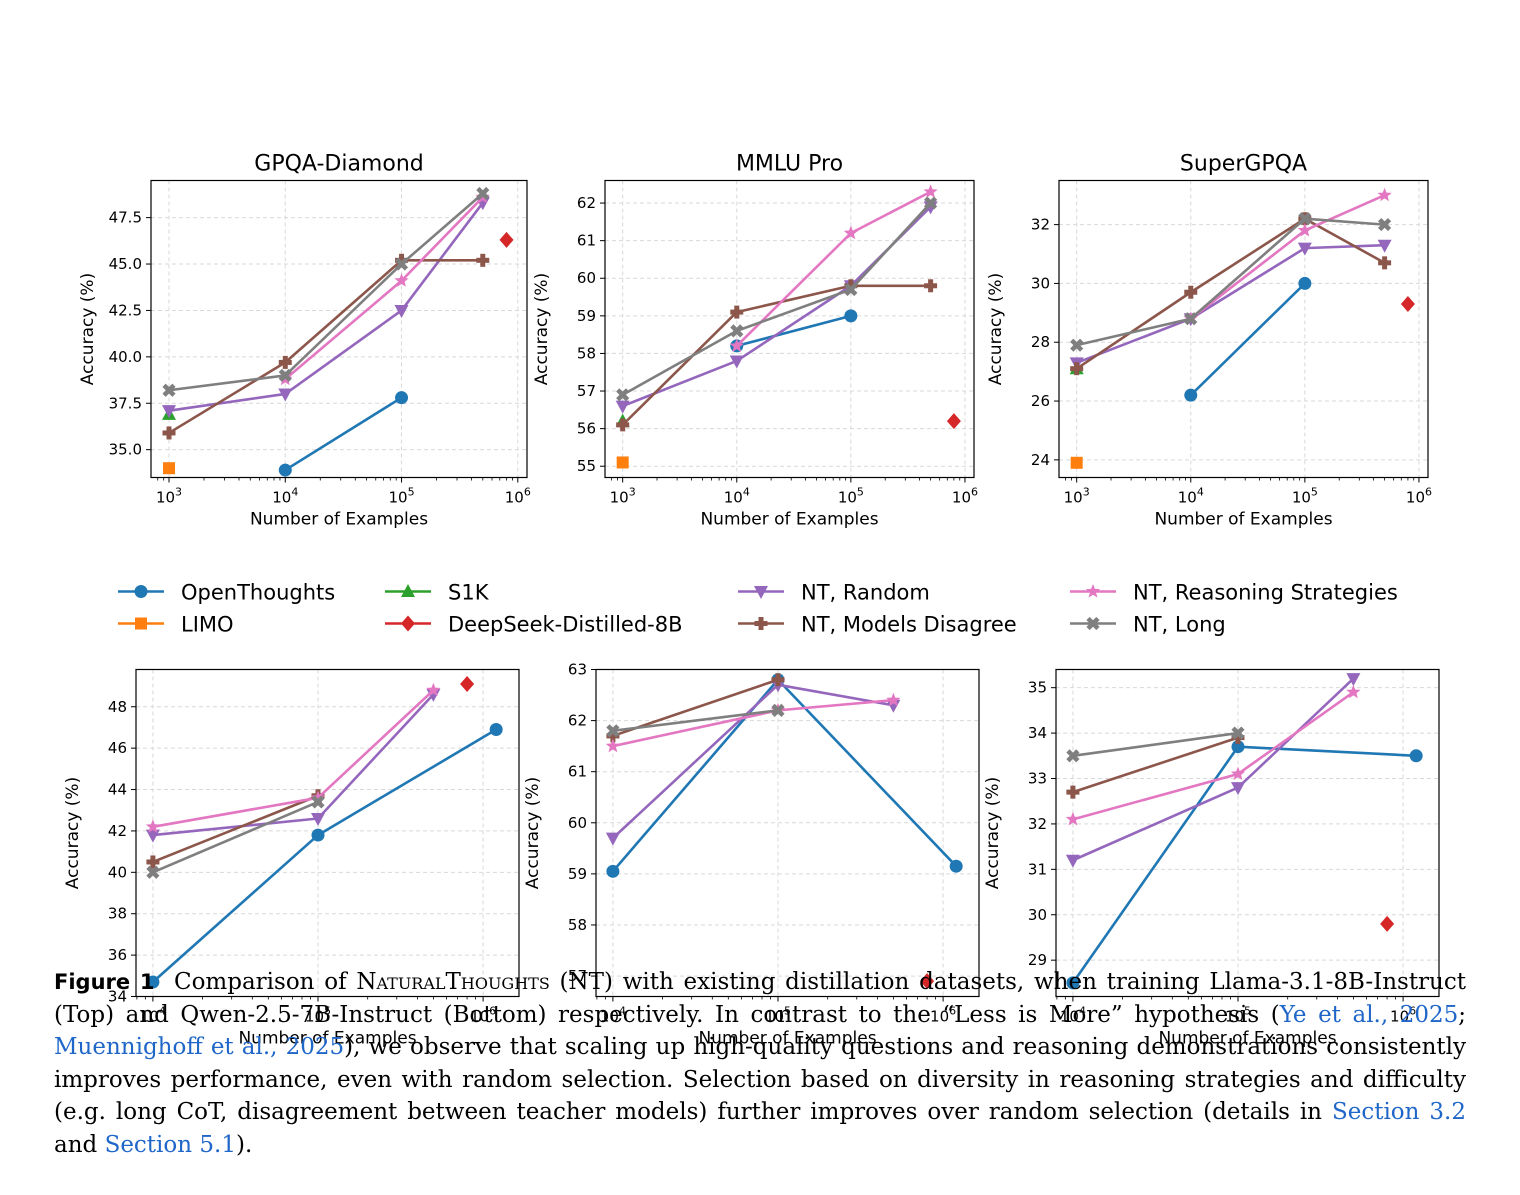 The width and height of the screenshot is (1520, 1195). Describe the element at coordinates (1077, 496) in the screenshot. I see `x-tick-label: 10³` at that location.